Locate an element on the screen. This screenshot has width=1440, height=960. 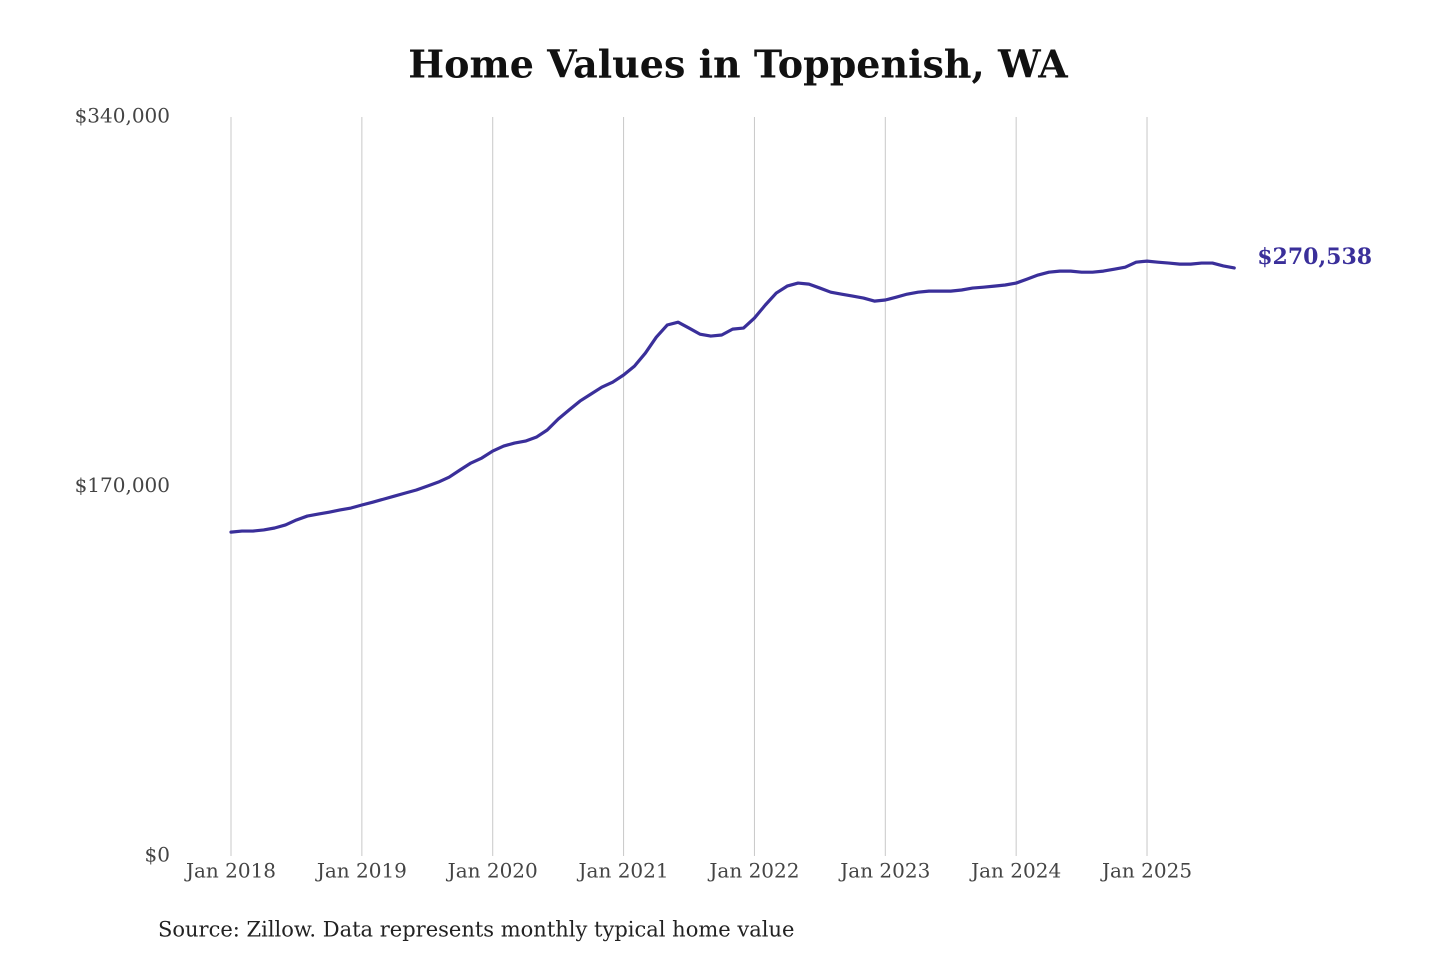
x-tick-label: Jan 2019 is located at coordinates (361, 871).